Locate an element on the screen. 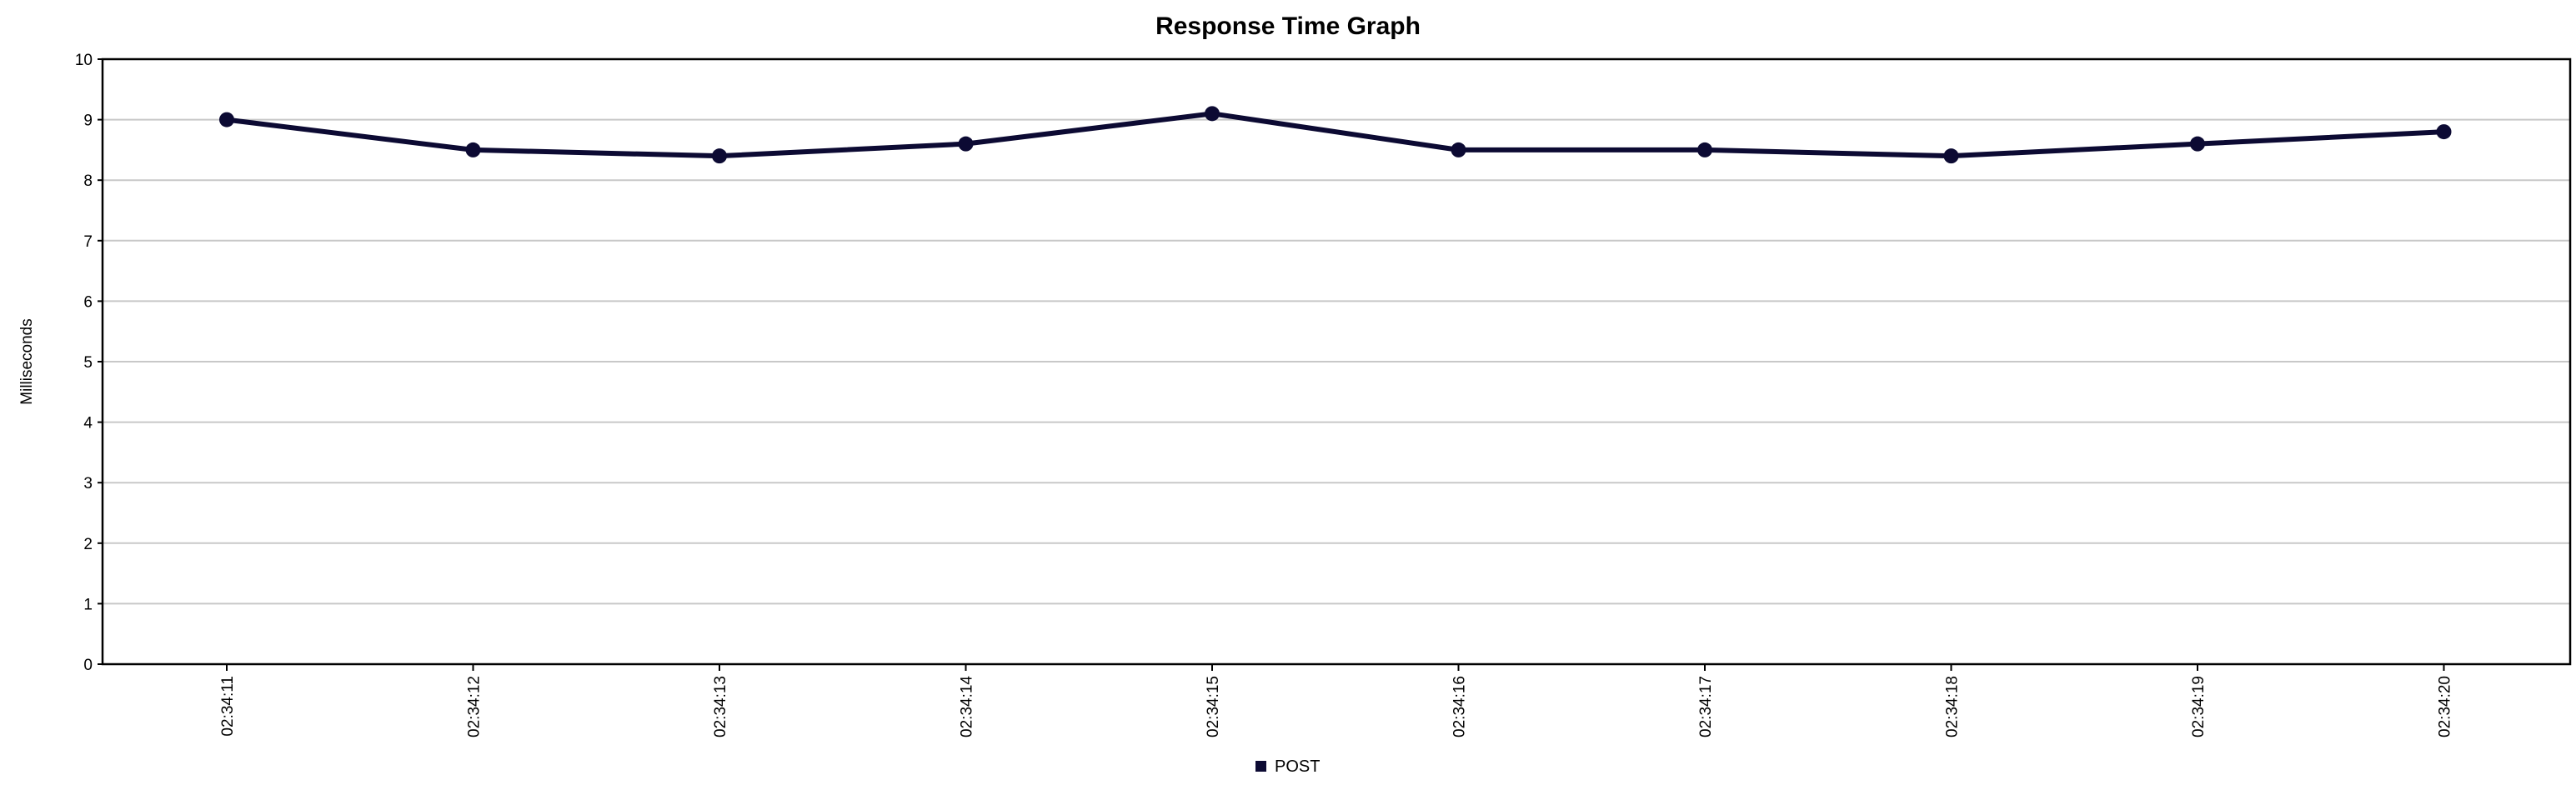  y-tick-label: 5 is located at coordinates (88, 363).